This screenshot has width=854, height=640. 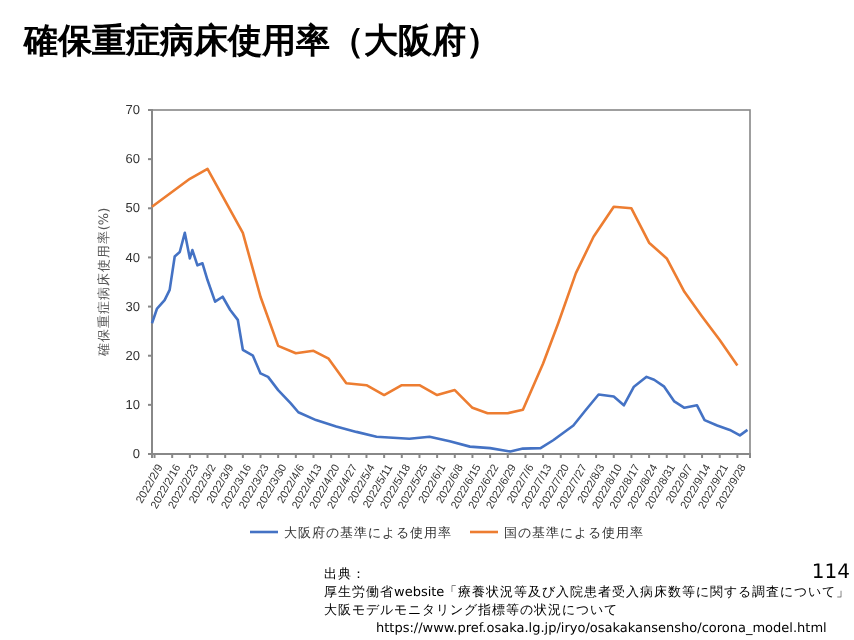 What do you see at coordinates (830, 573) in the screenshot?
I see `text: 114` at bounding box center [830, 573].